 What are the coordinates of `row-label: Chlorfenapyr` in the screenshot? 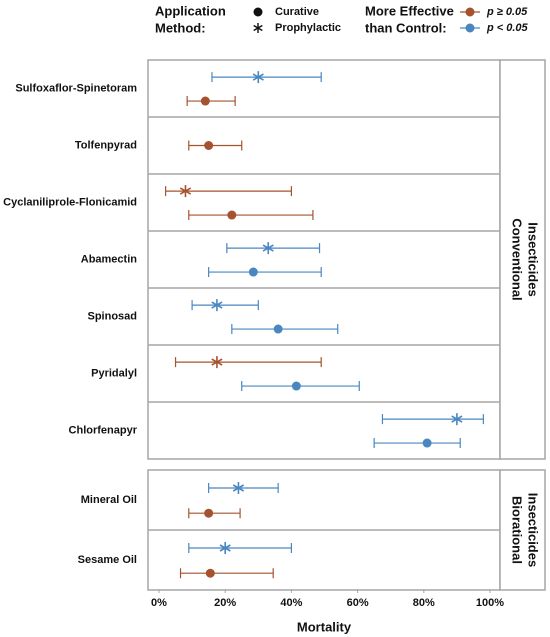 It's located at (103, 430).